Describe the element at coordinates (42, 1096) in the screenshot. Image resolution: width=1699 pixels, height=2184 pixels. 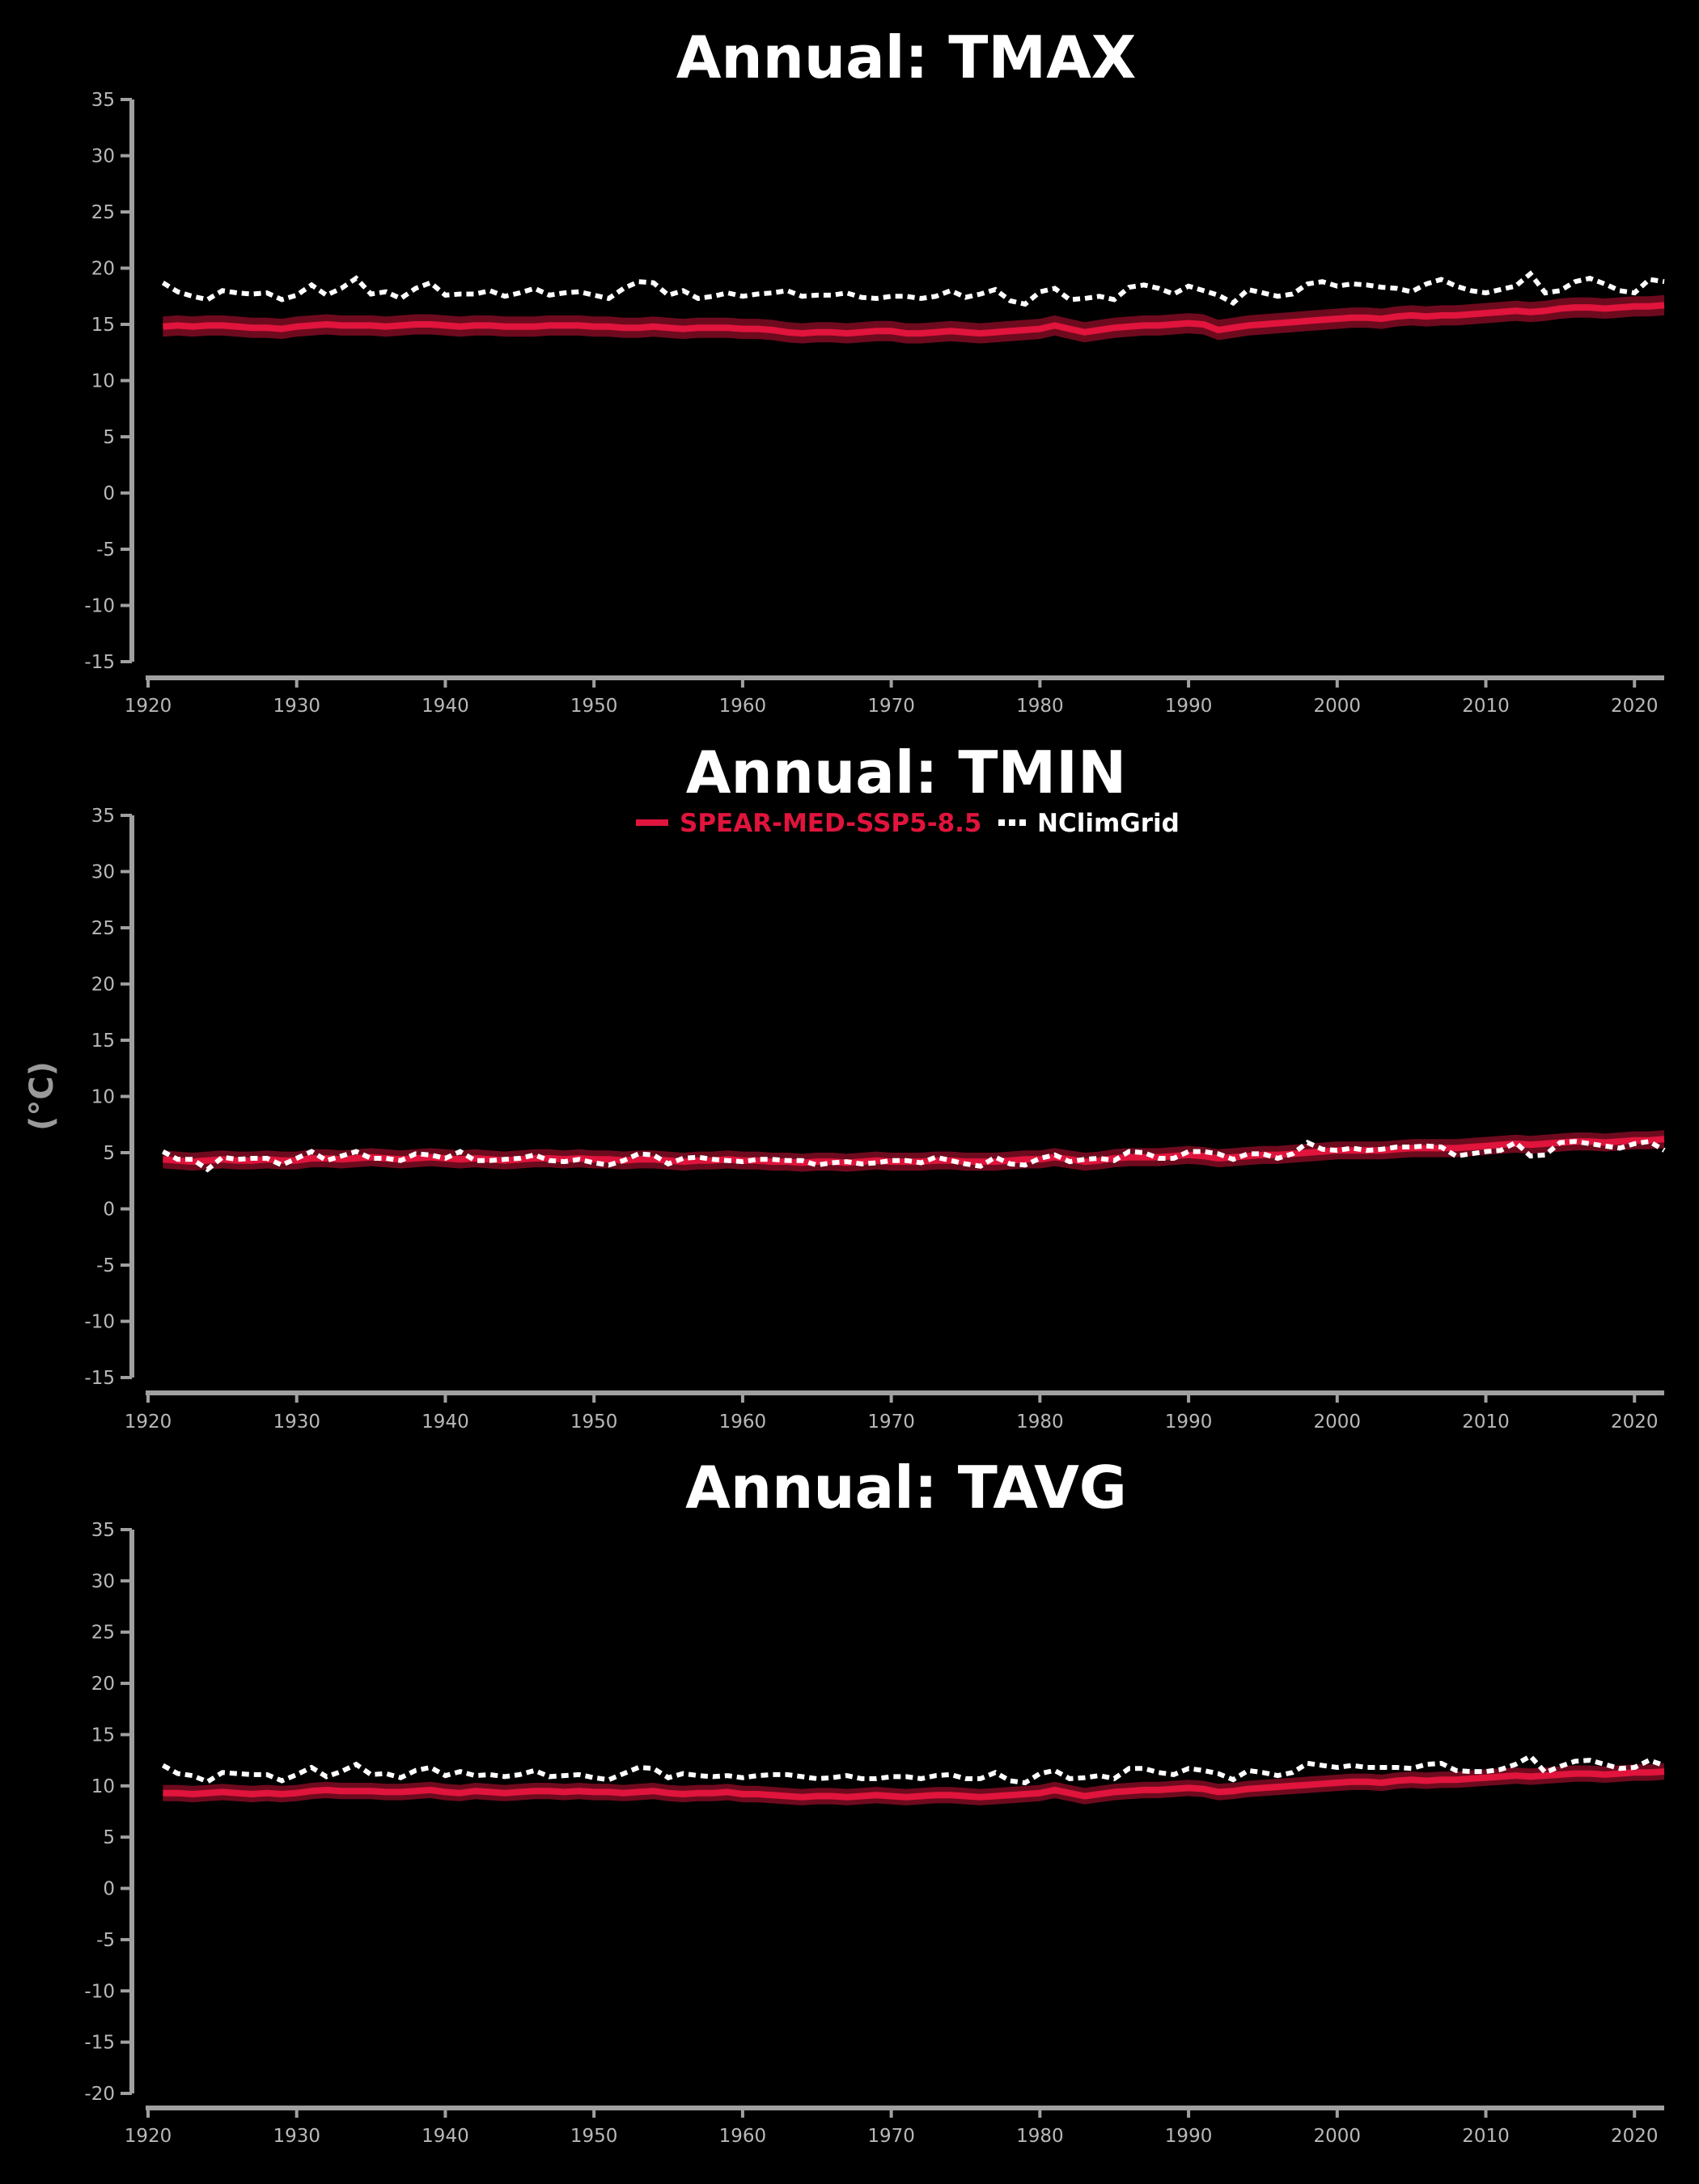
I see `y-axis-label: (°C)` at that location.